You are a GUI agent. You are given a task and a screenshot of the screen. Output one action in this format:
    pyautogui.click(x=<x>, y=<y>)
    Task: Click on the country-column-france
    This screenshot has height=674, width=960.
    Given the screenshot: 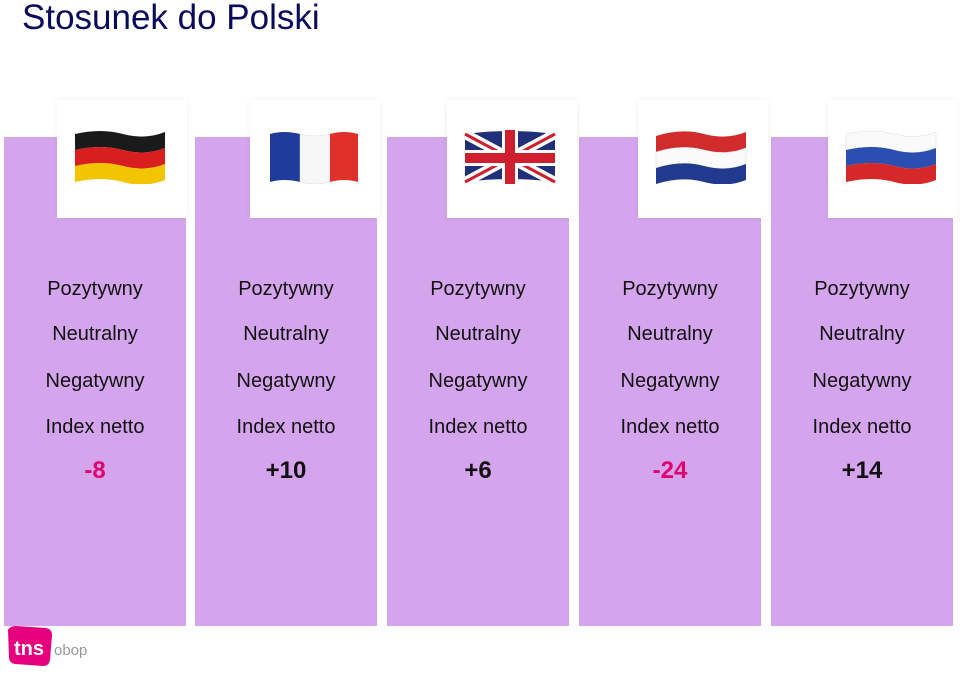 What is the action you would take?
    pyautogui.click(x=286, y=381)
    